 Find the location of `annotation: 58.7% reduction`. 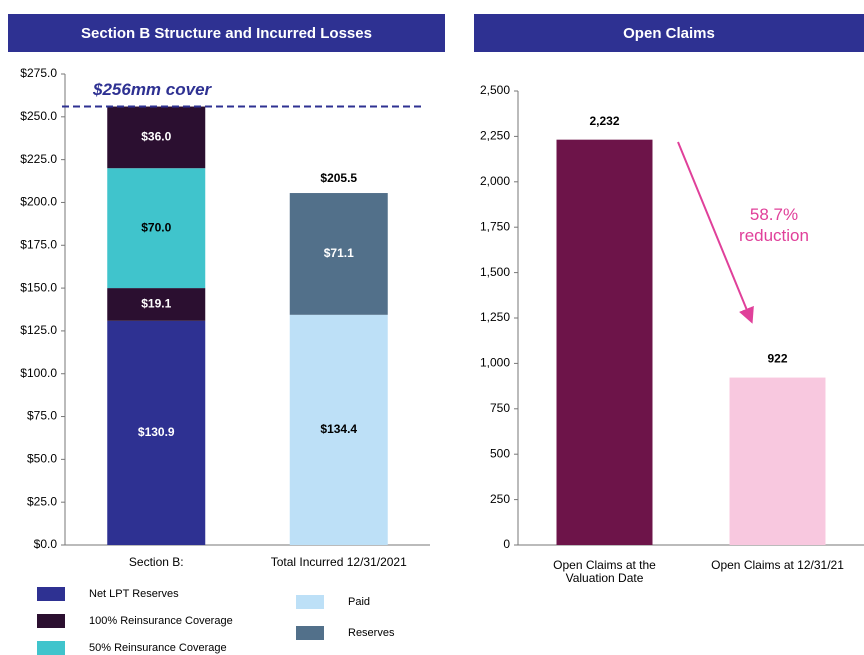

annotation: 58.7% reduction is located at coordinates (774, 225).